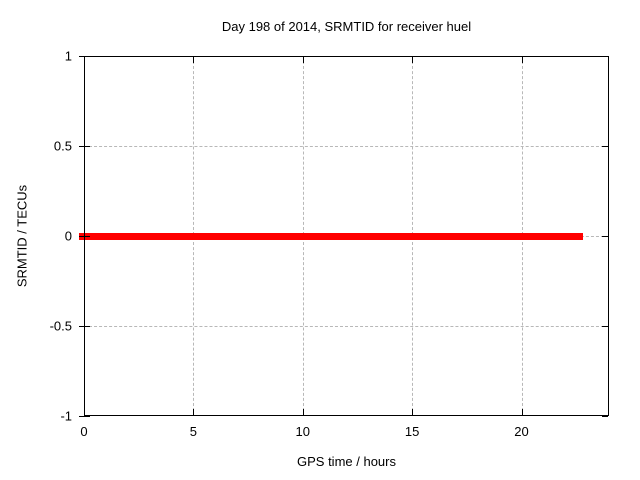  Describe the element at coordinates (68, 236) in the screenshot. I see `y-tick-label: 0` at that location.